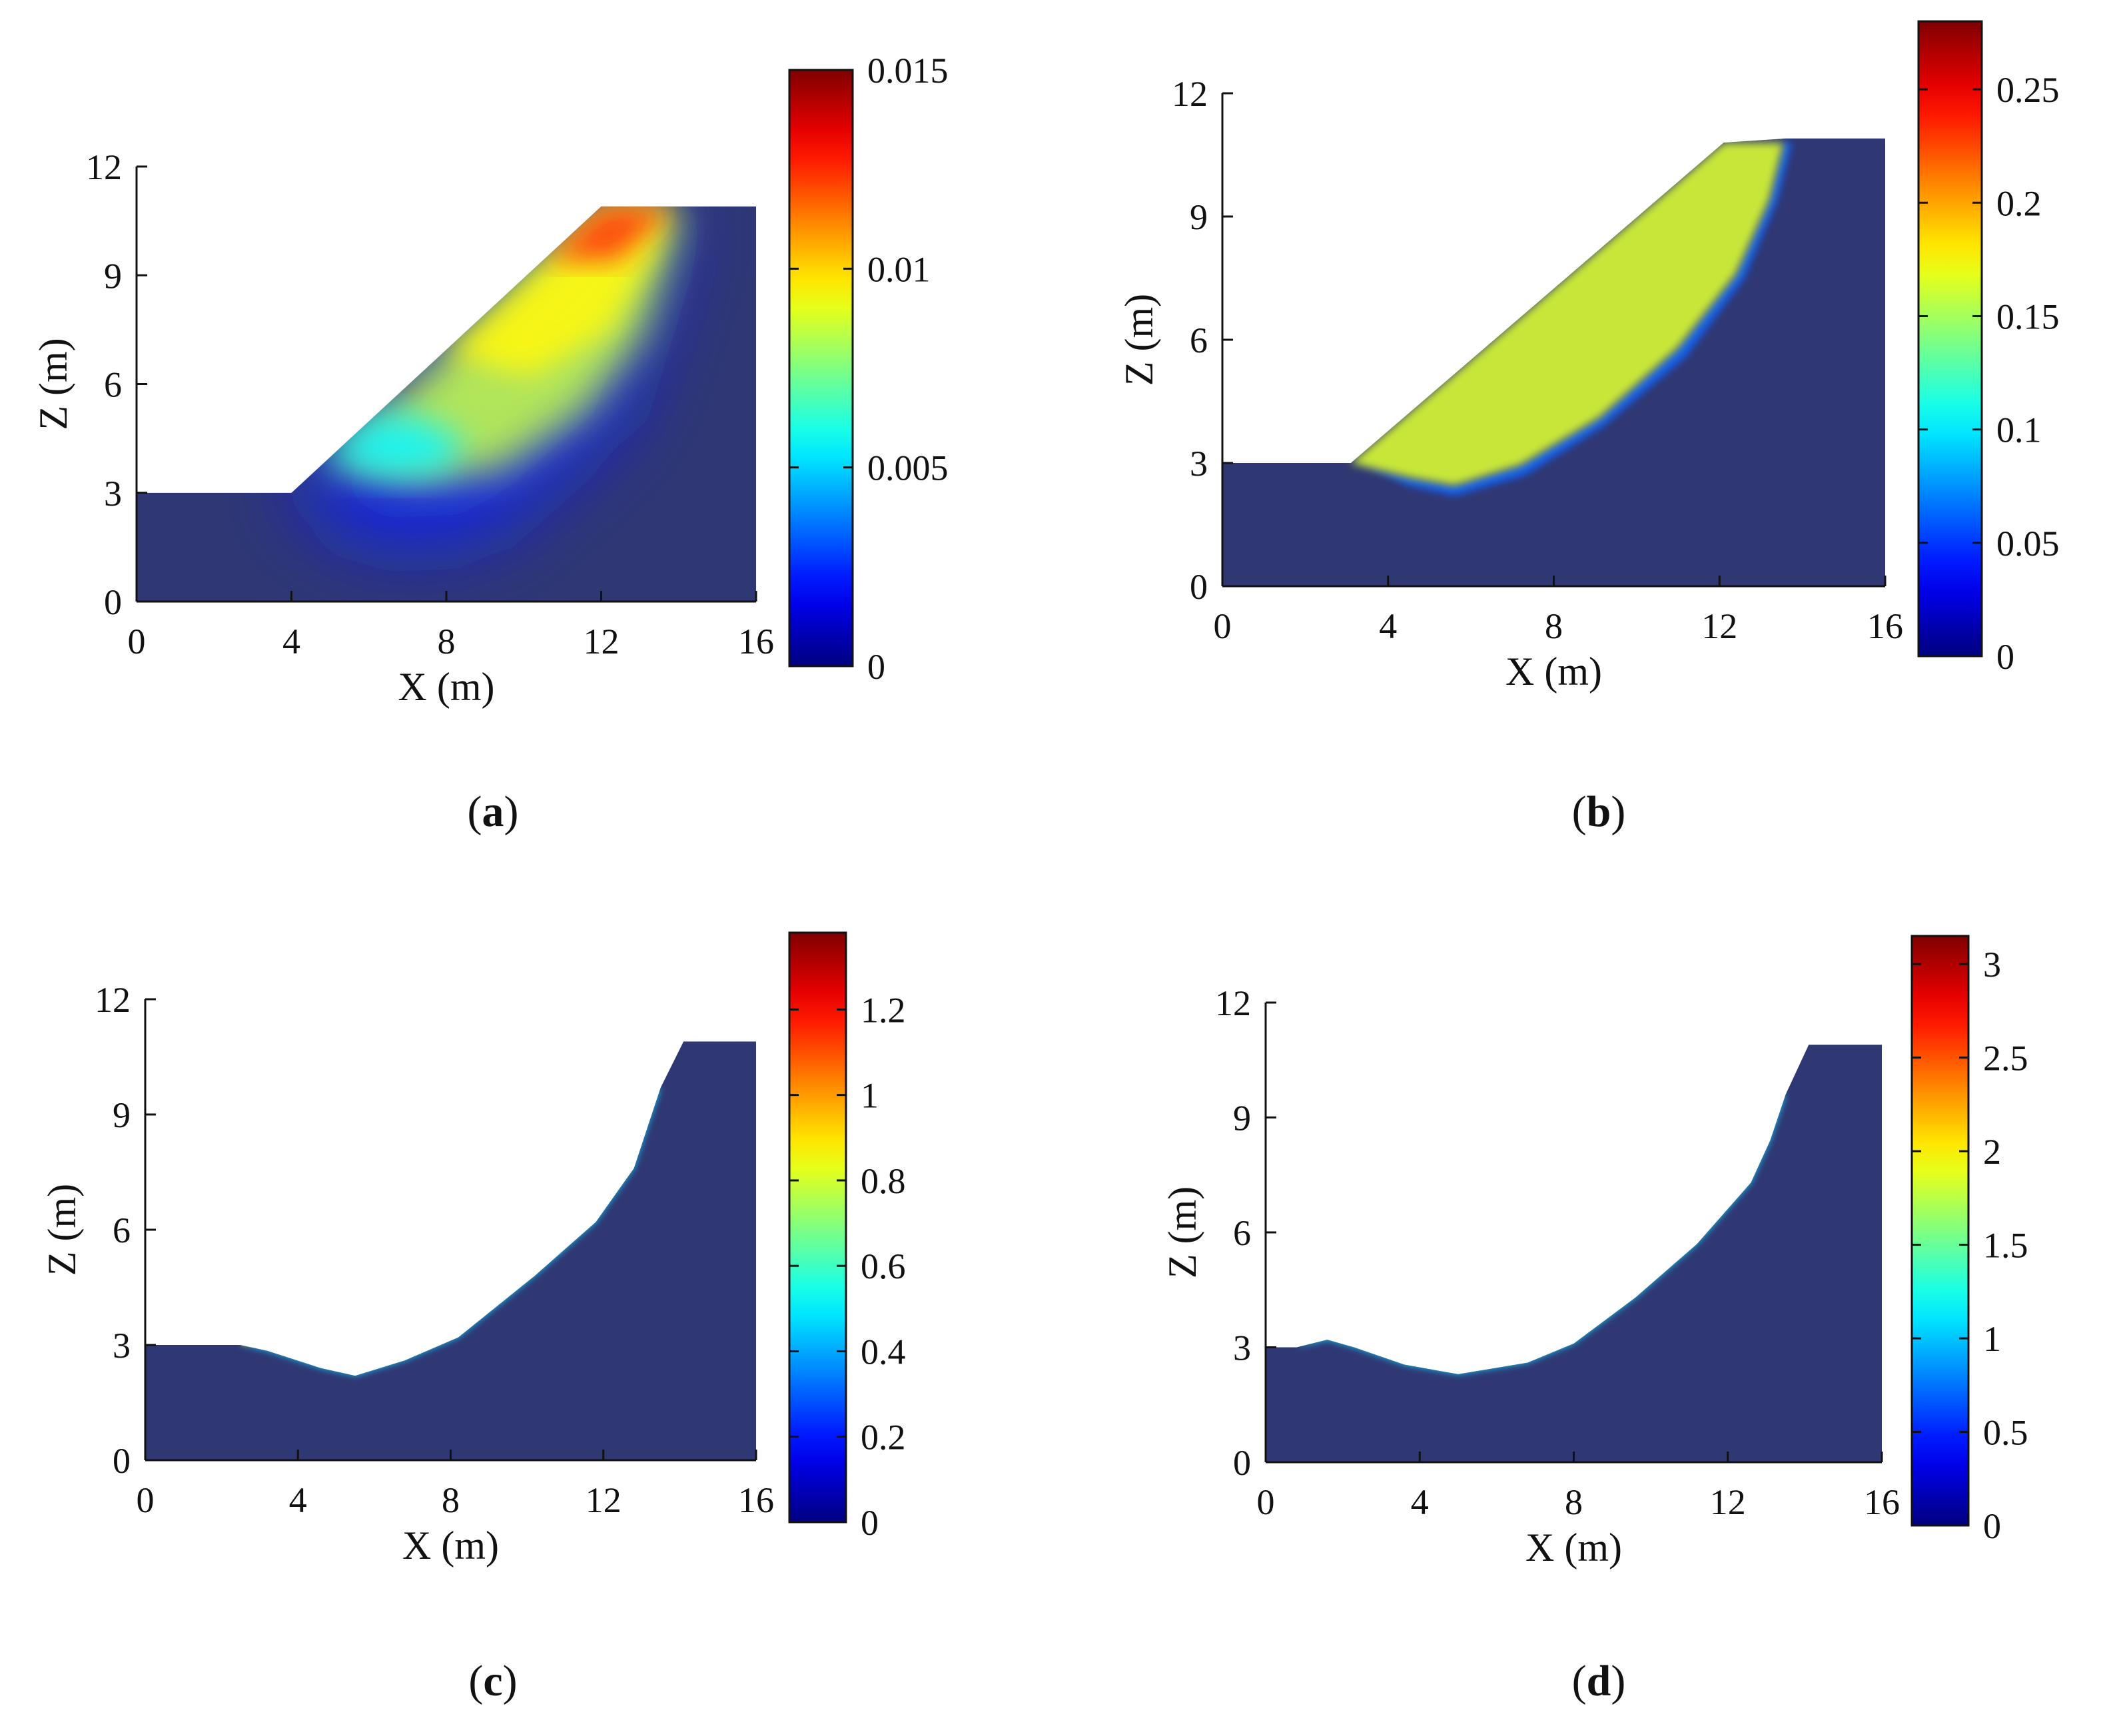  I want to click on colorbar-tick-label: 0.5, so click(2005, 1433).